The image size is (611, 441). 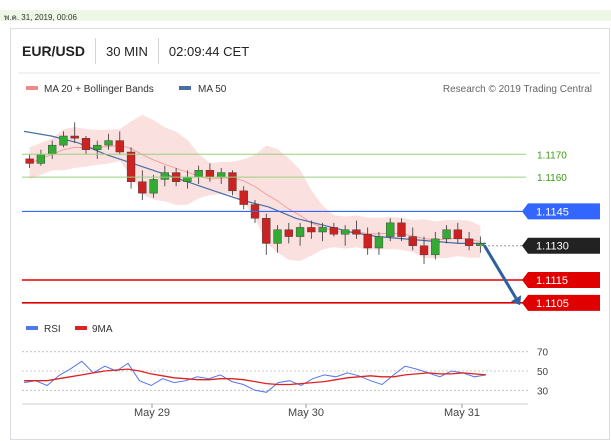 I want to click on x-tick-label: May 29, so click(x=152, y=413).